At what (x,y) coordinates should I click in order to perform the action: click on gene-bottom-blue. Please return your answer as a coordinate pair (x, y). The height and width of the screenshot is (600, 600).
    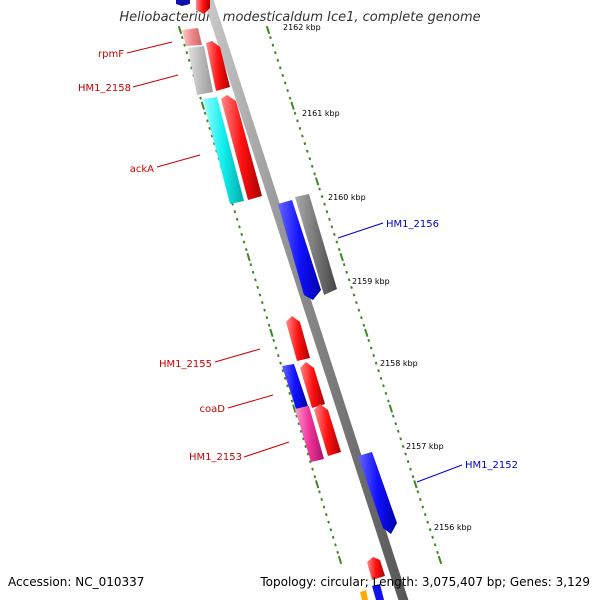
    Looking at the image, I should click on (378, 592).